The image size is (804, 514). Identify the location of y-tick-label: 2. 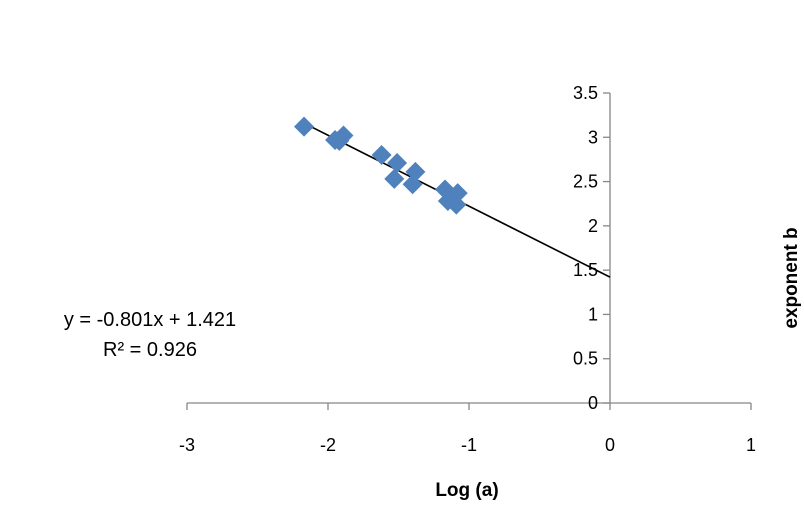
(593, 226).